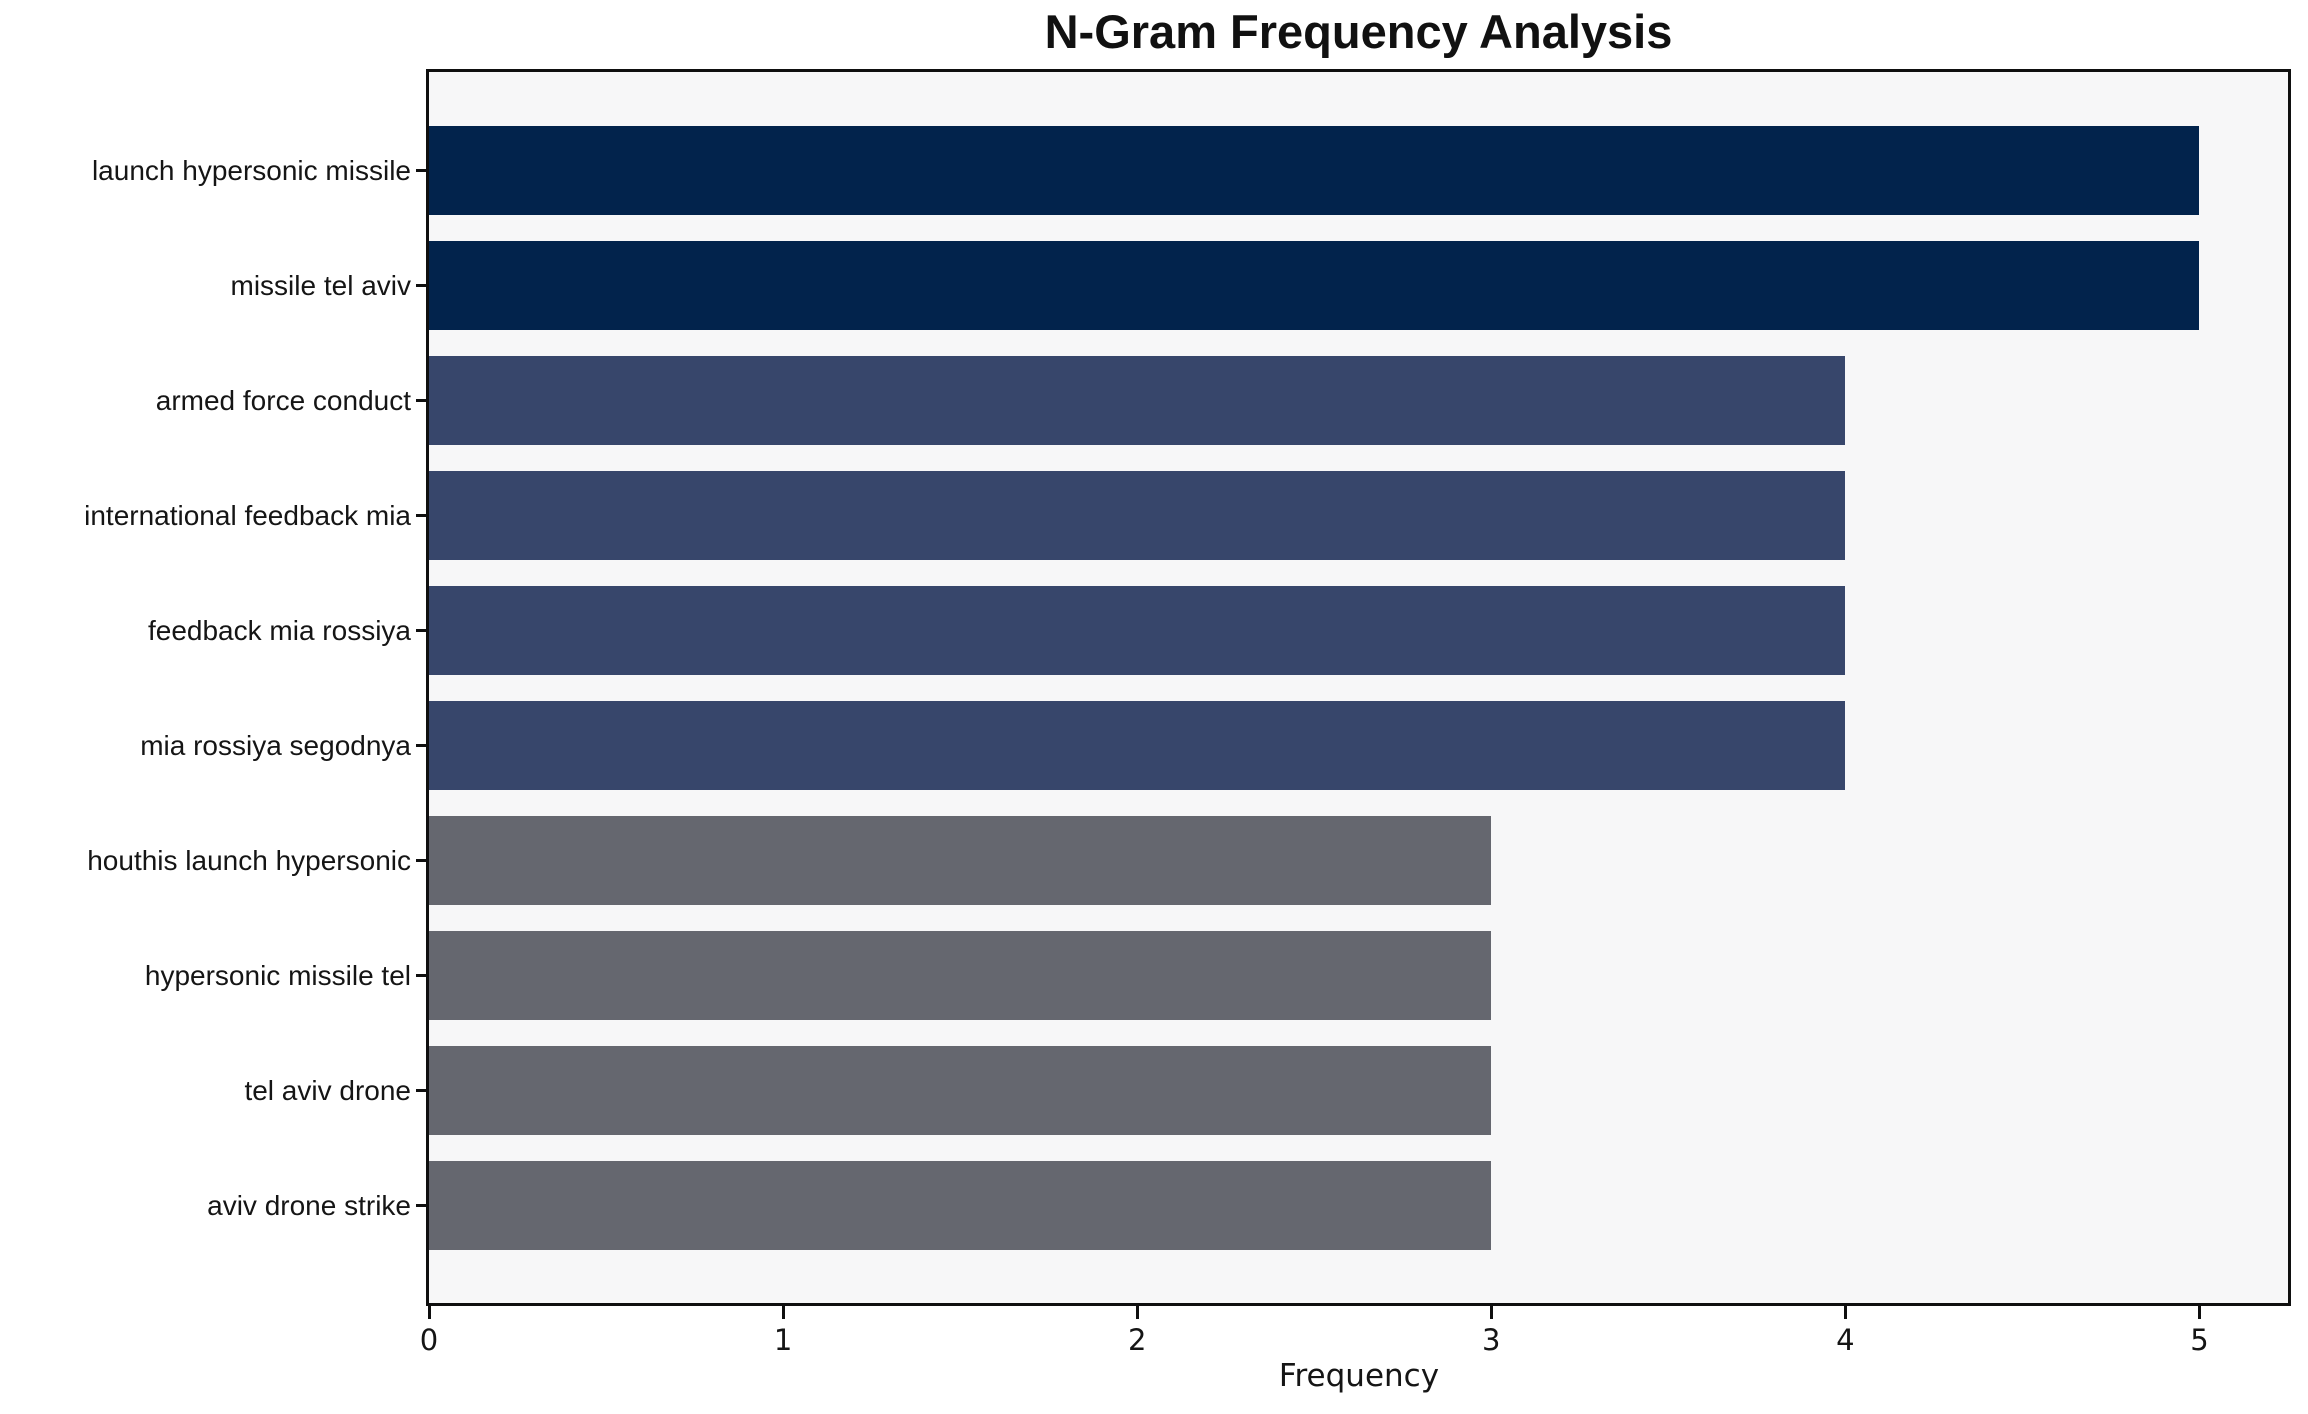 Image resolution: width=2308 pixels, height=1414 pixels. I want to click on x-tick-label: 1, so click(783, 1340).